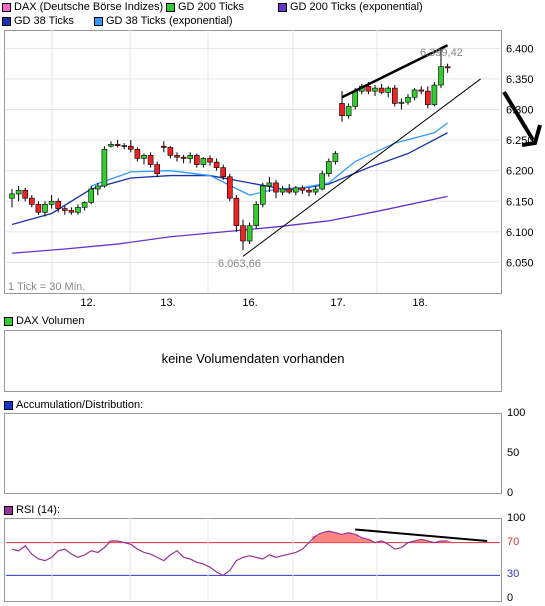 The width and height of the screenshot is (545, 606). Describe the element at coordinates (419, 303) in the screenshot. I see `x-tick-label: 18.` at that location.